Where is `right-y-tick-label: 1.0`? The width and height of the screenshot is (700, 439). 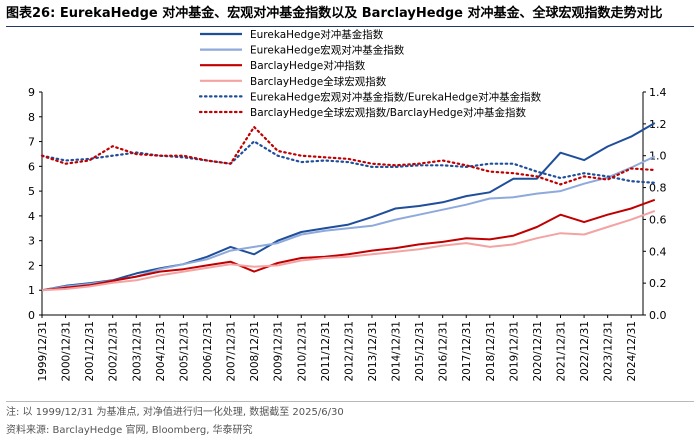
right-y-tick-label: 1.0 is located at coordinates (658, 156).